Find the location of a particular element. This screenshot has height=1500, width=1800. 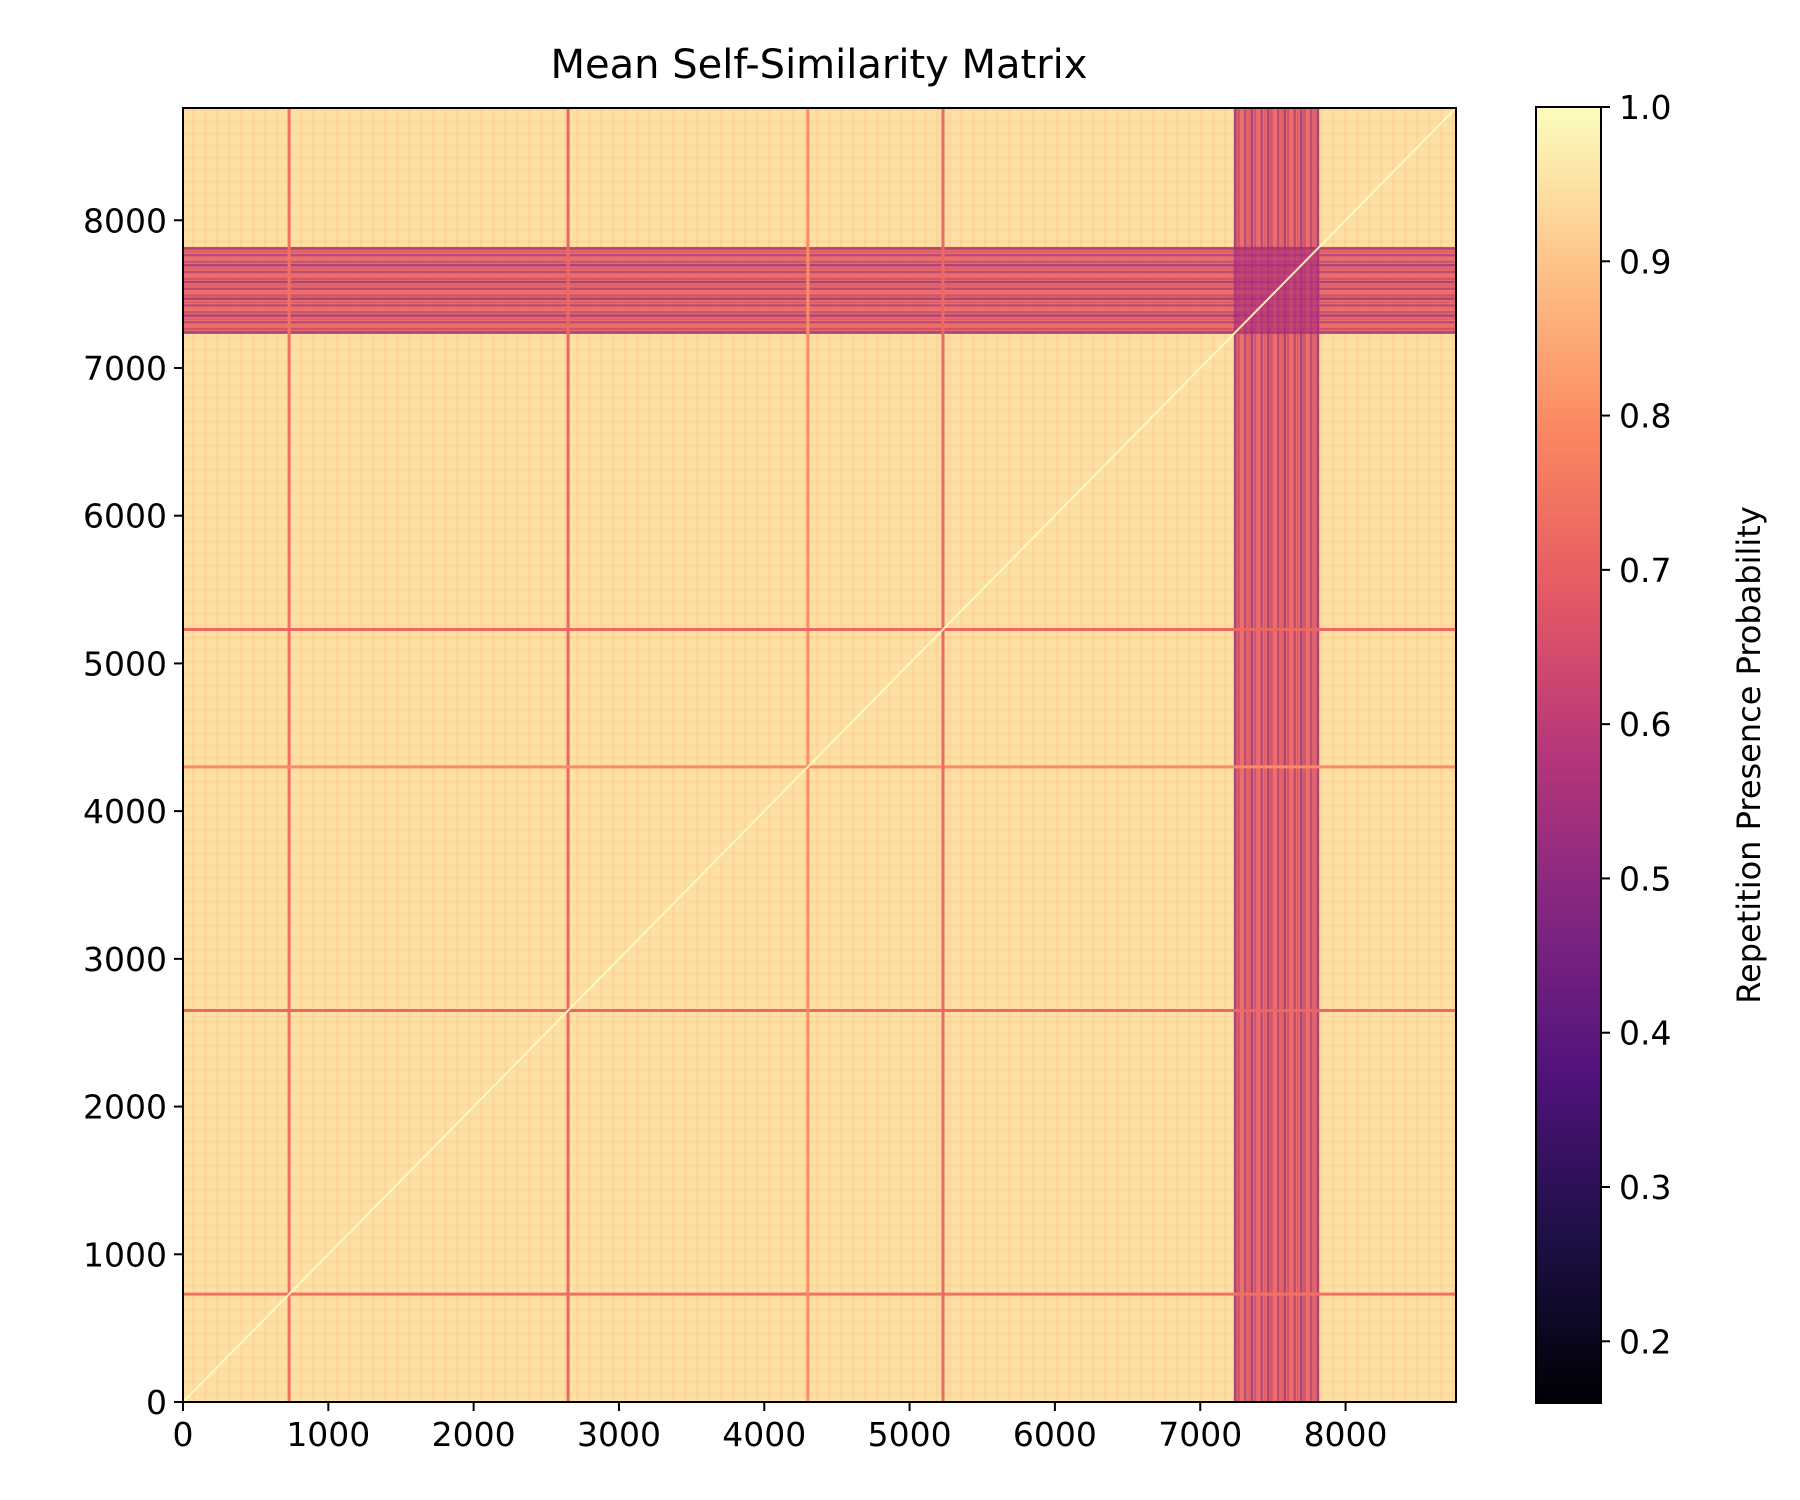

x-tick-label: 0 is located at coordinates (183, 1434).